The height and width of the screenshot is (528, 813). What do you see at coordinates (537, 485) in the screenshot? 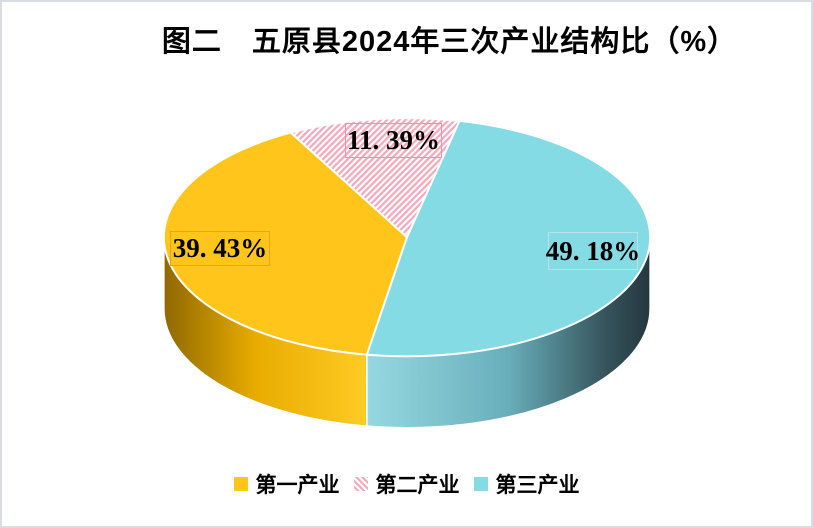
I see `legend-label-third-industry: 第三产业` at bounding box center [537, 485].